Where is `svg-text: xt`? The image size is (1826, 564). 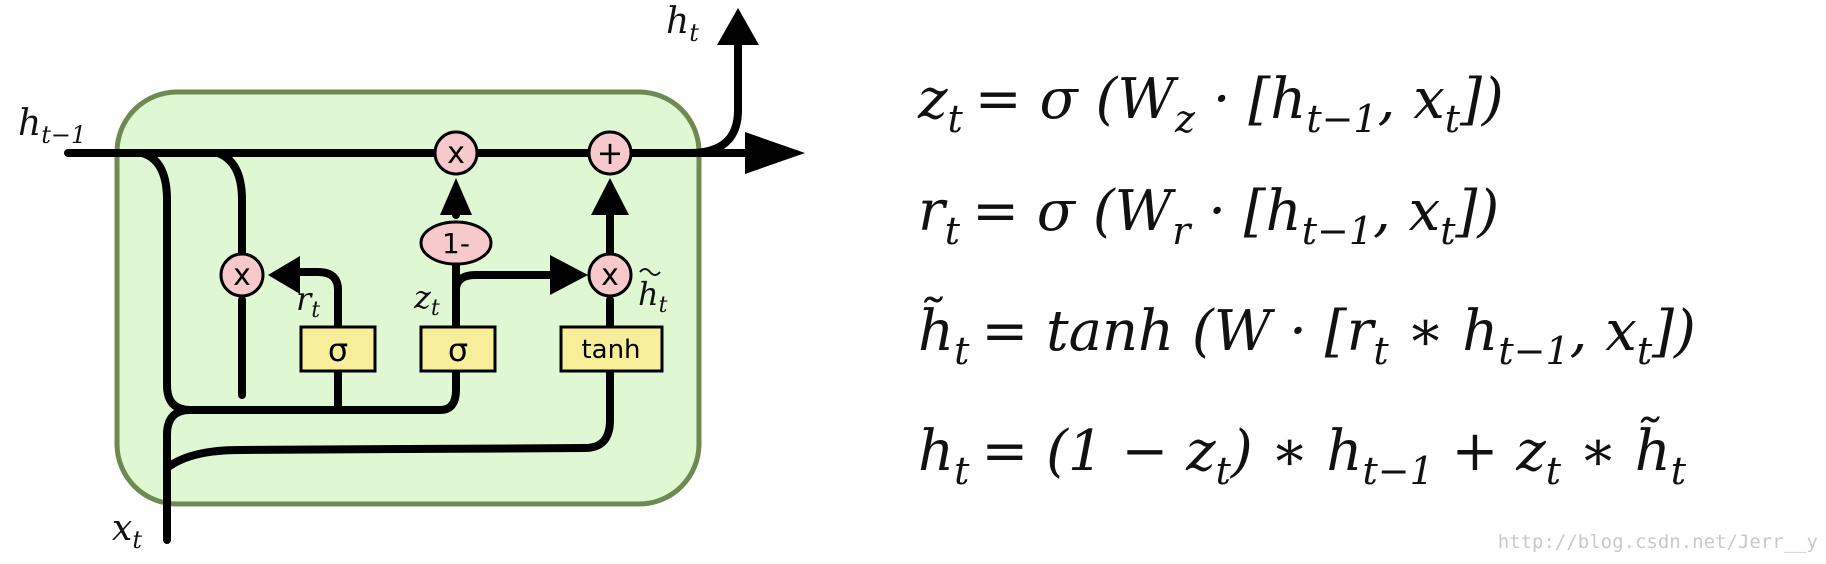 svg-text: xt is located at coordinates (127, 531).